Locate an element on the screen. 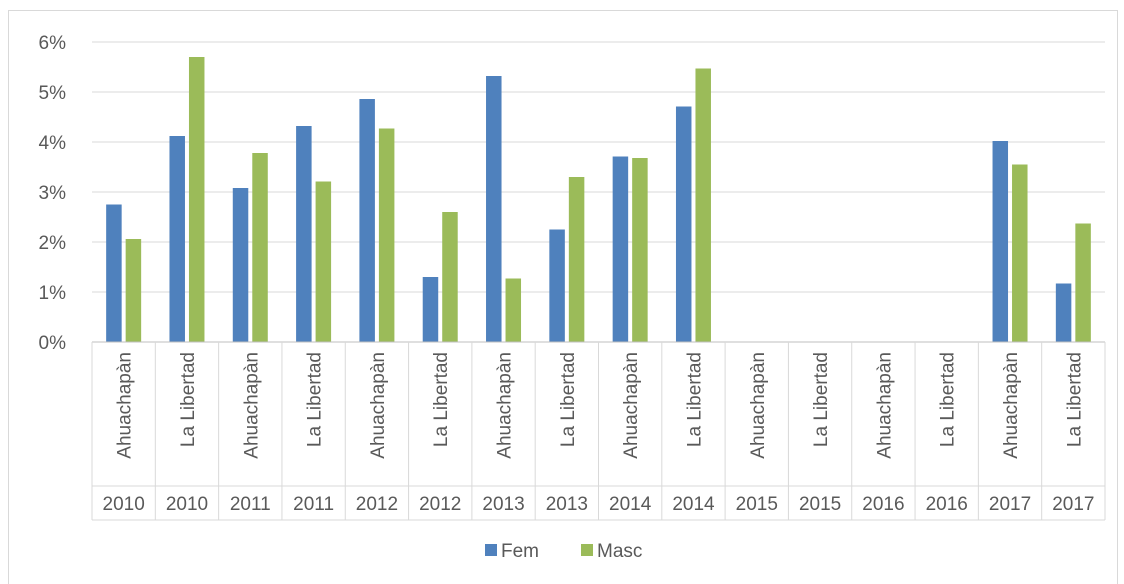 The width and height of the screenshot is (1124, 584). y-tick-label: 6% is located at coordinates (53, 43).